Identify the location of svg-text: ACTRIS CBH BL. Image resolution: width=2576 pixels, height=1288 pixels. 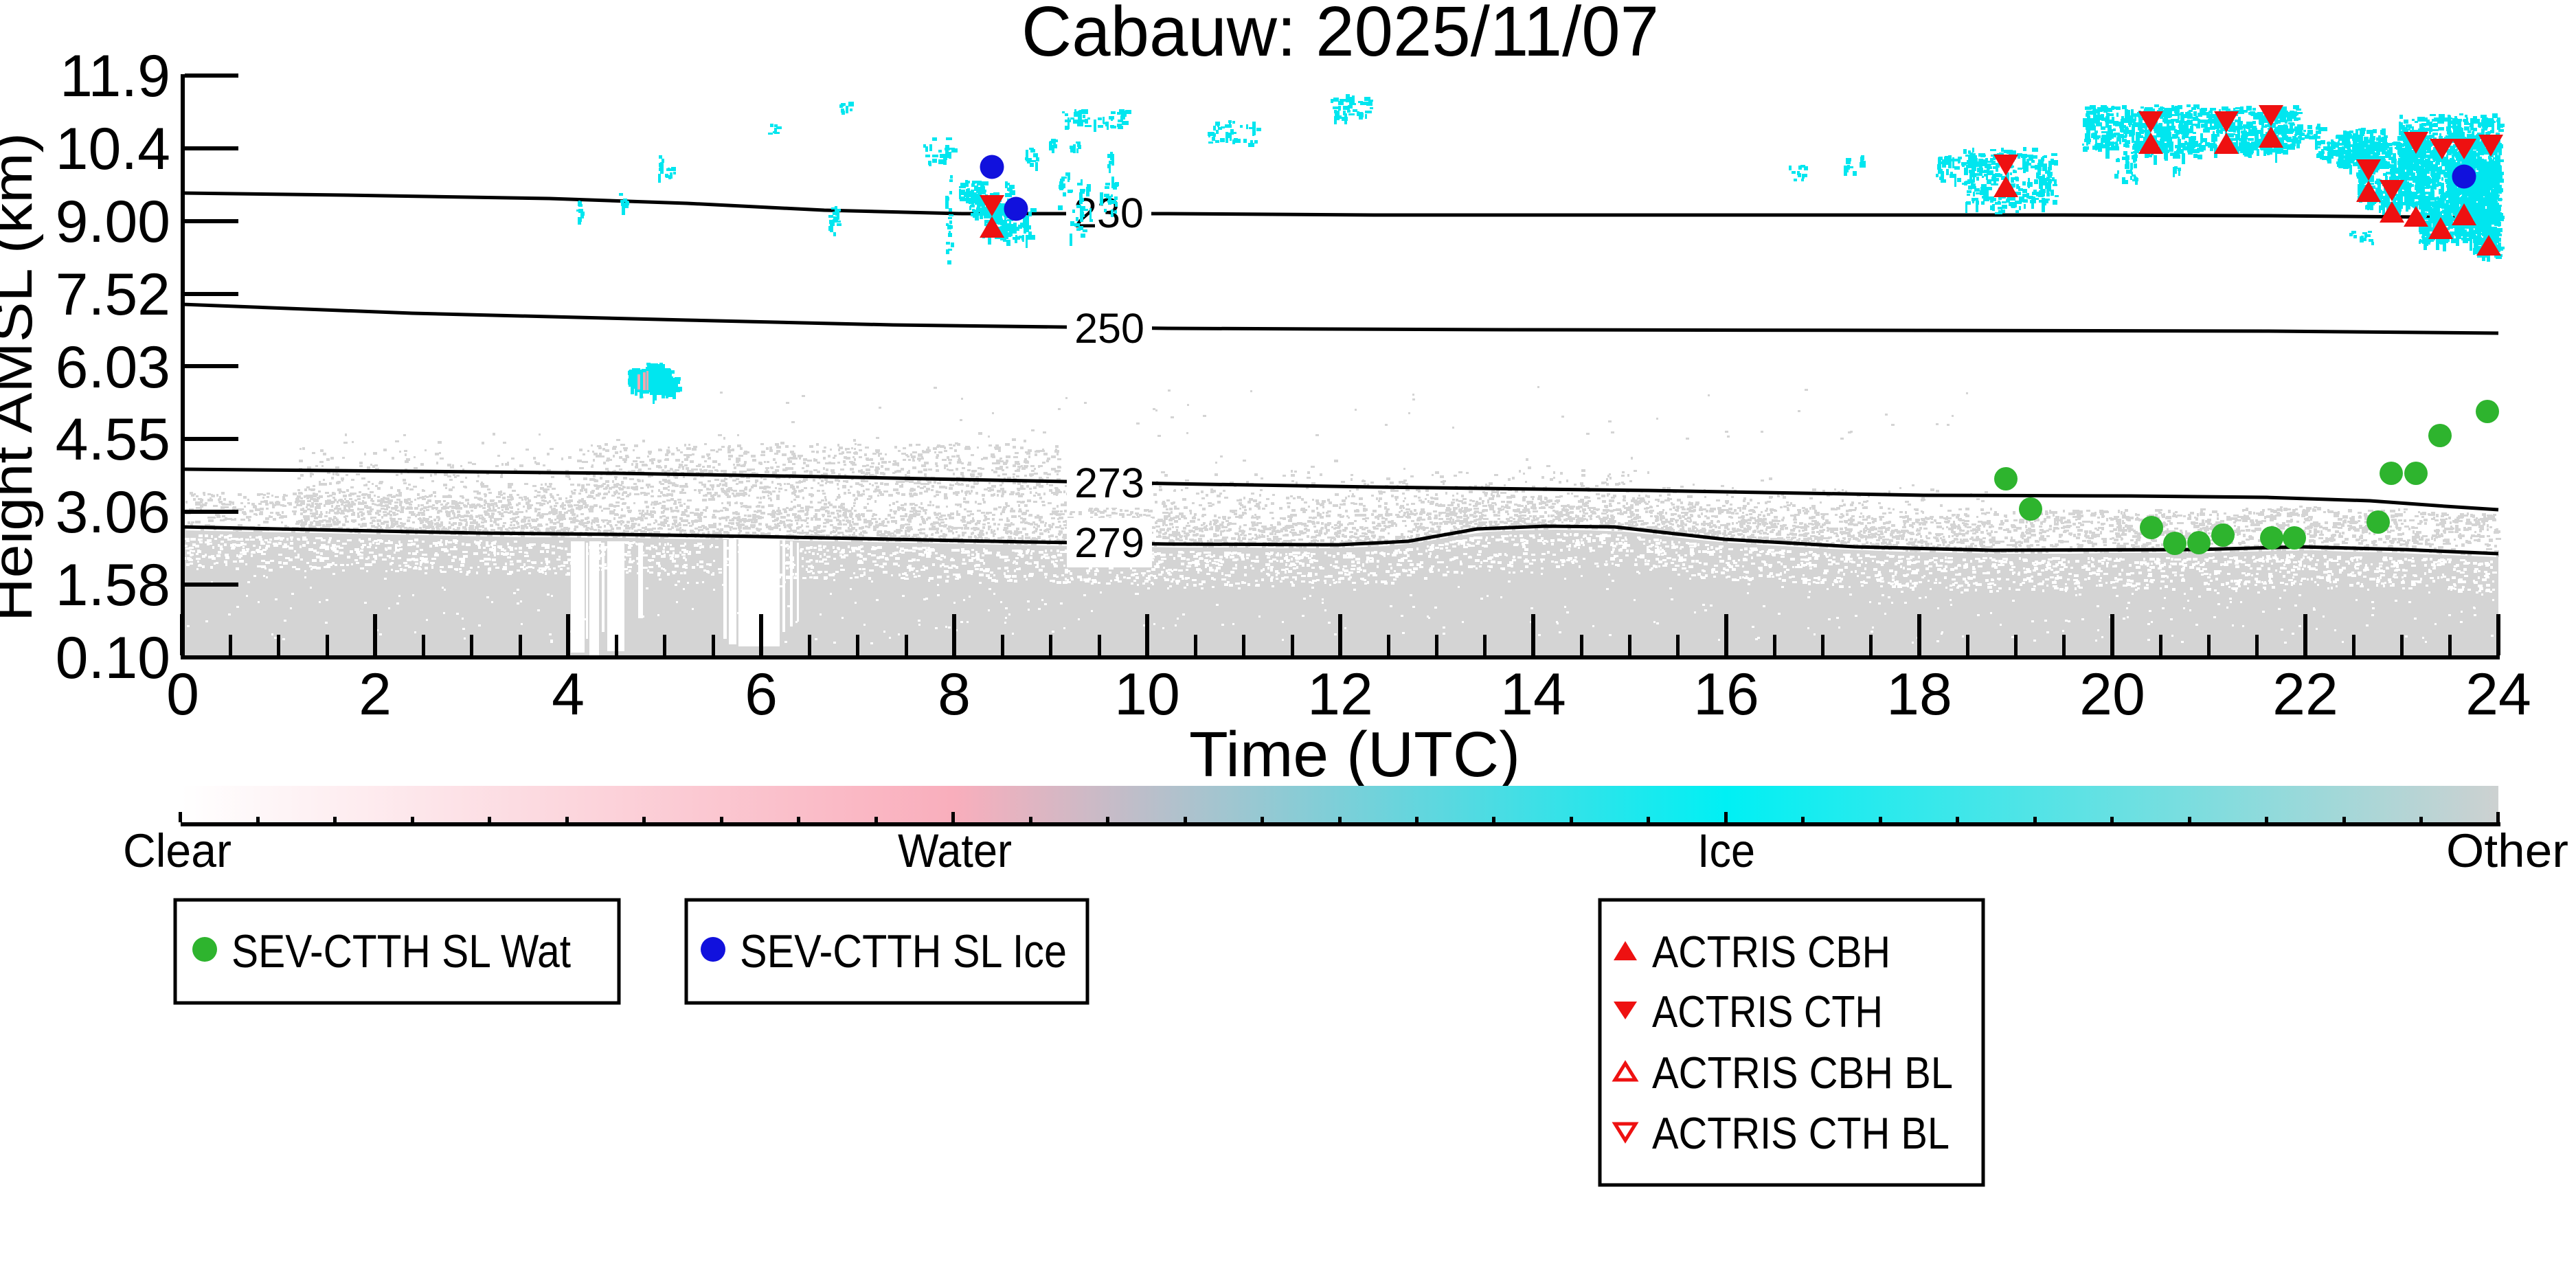
(1802, 1073).